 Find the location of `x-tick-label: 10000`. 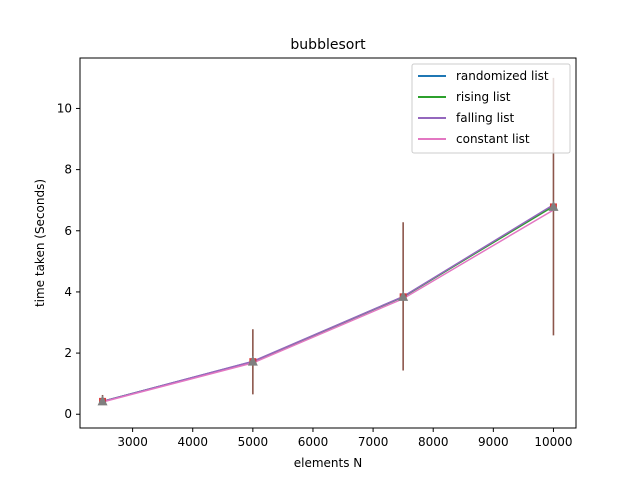

x-tick-label: 10000 is located at coordinates (553, 442).